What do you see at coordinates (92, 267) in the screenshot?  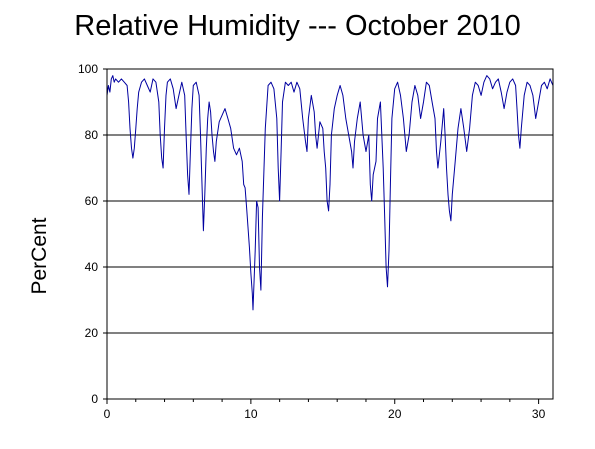 I see `y-tick-label: 40` at bounding box center [92, 267].